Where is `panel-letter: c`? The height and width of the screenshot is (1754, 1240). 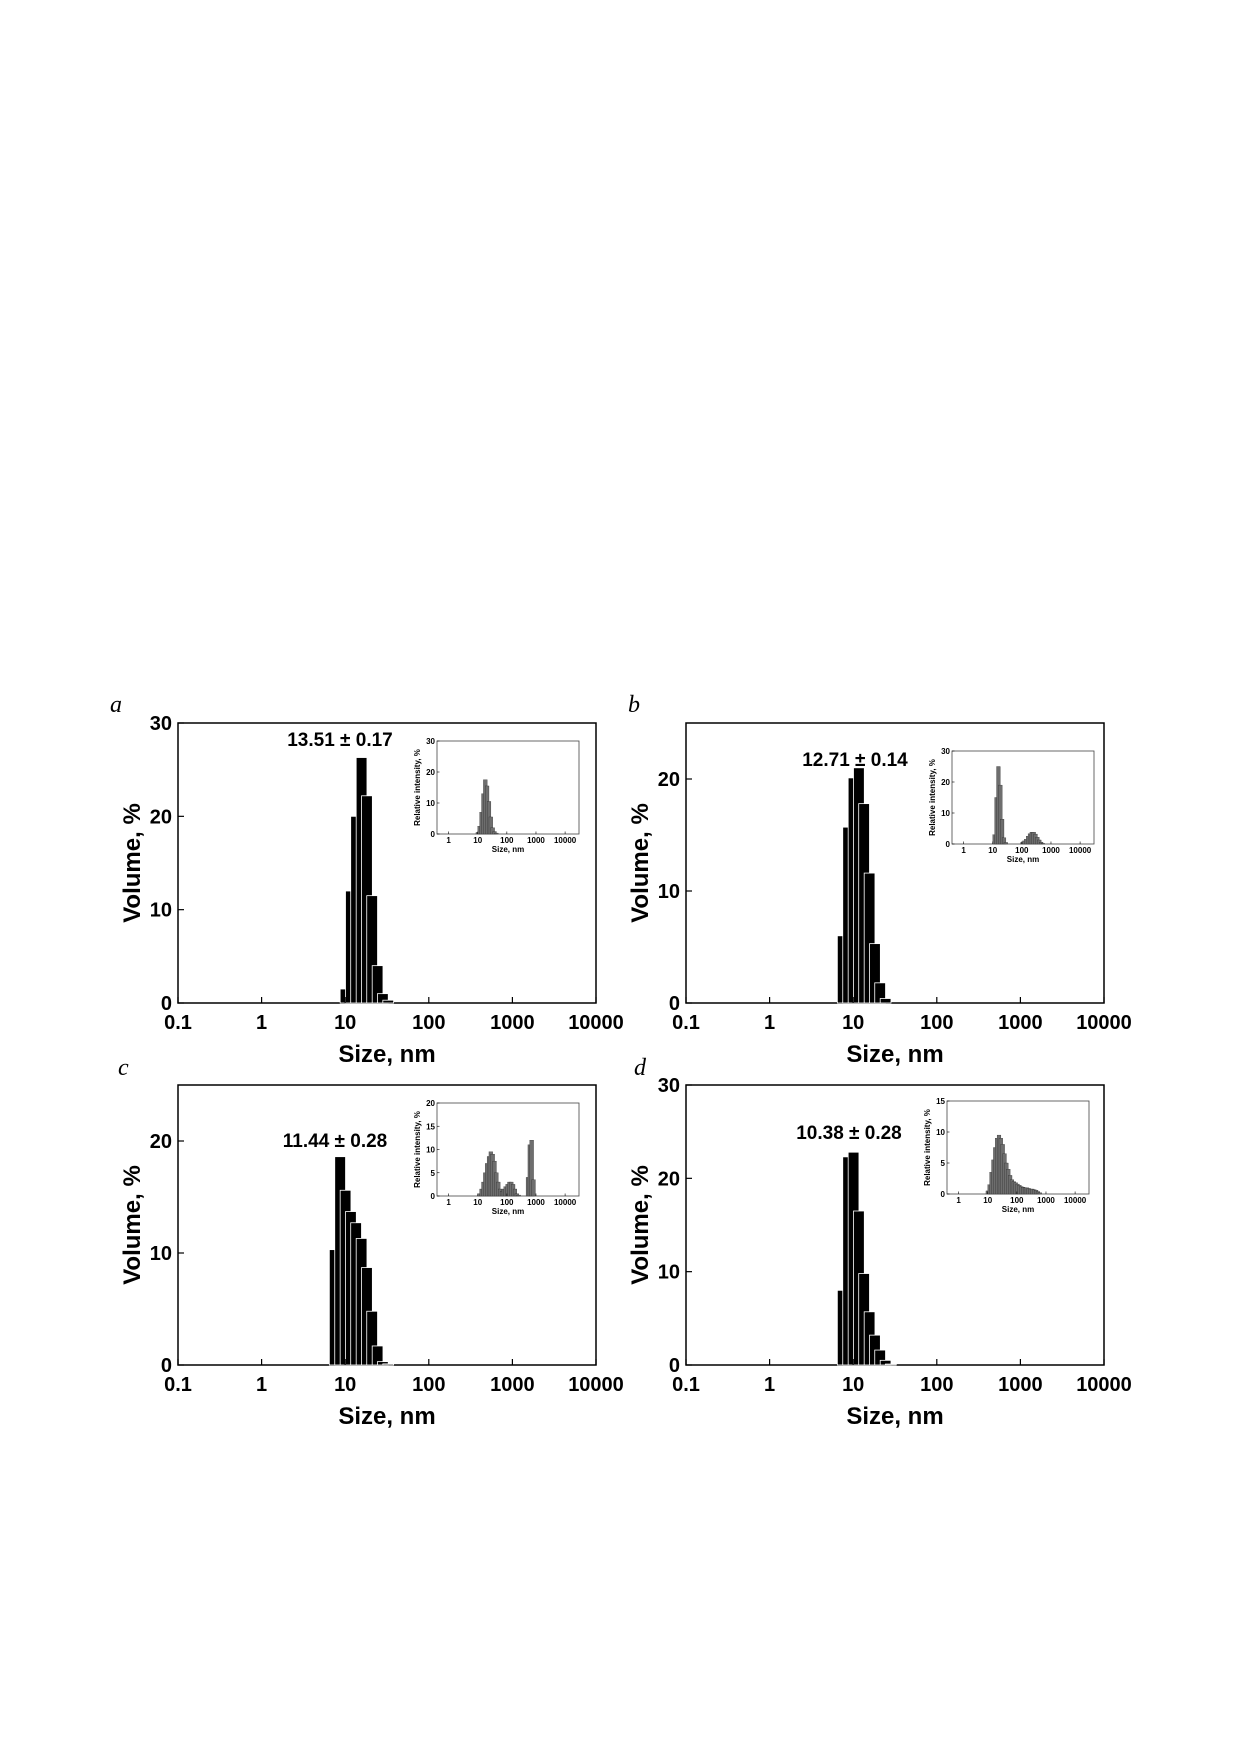 panel-letter: c is located at coordinates (123, 1068).